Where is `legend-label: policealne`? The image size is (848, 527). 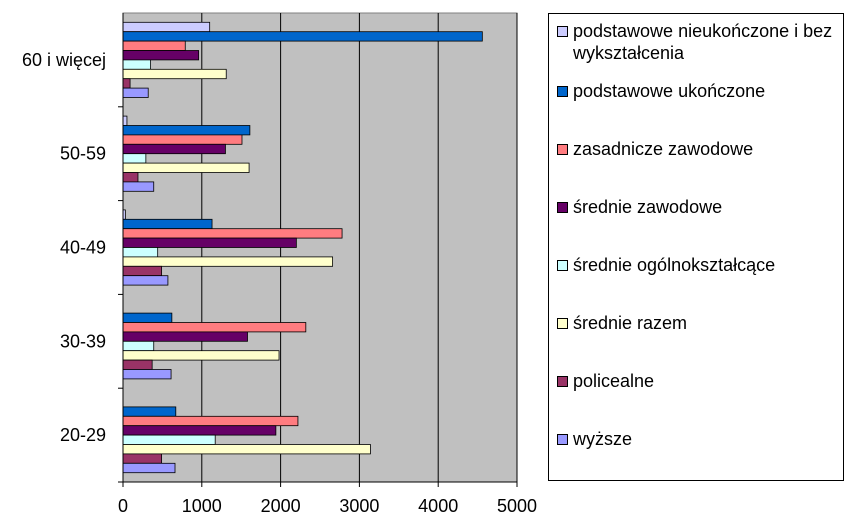
legend-label: policealne is located at coordinates (614, 381).